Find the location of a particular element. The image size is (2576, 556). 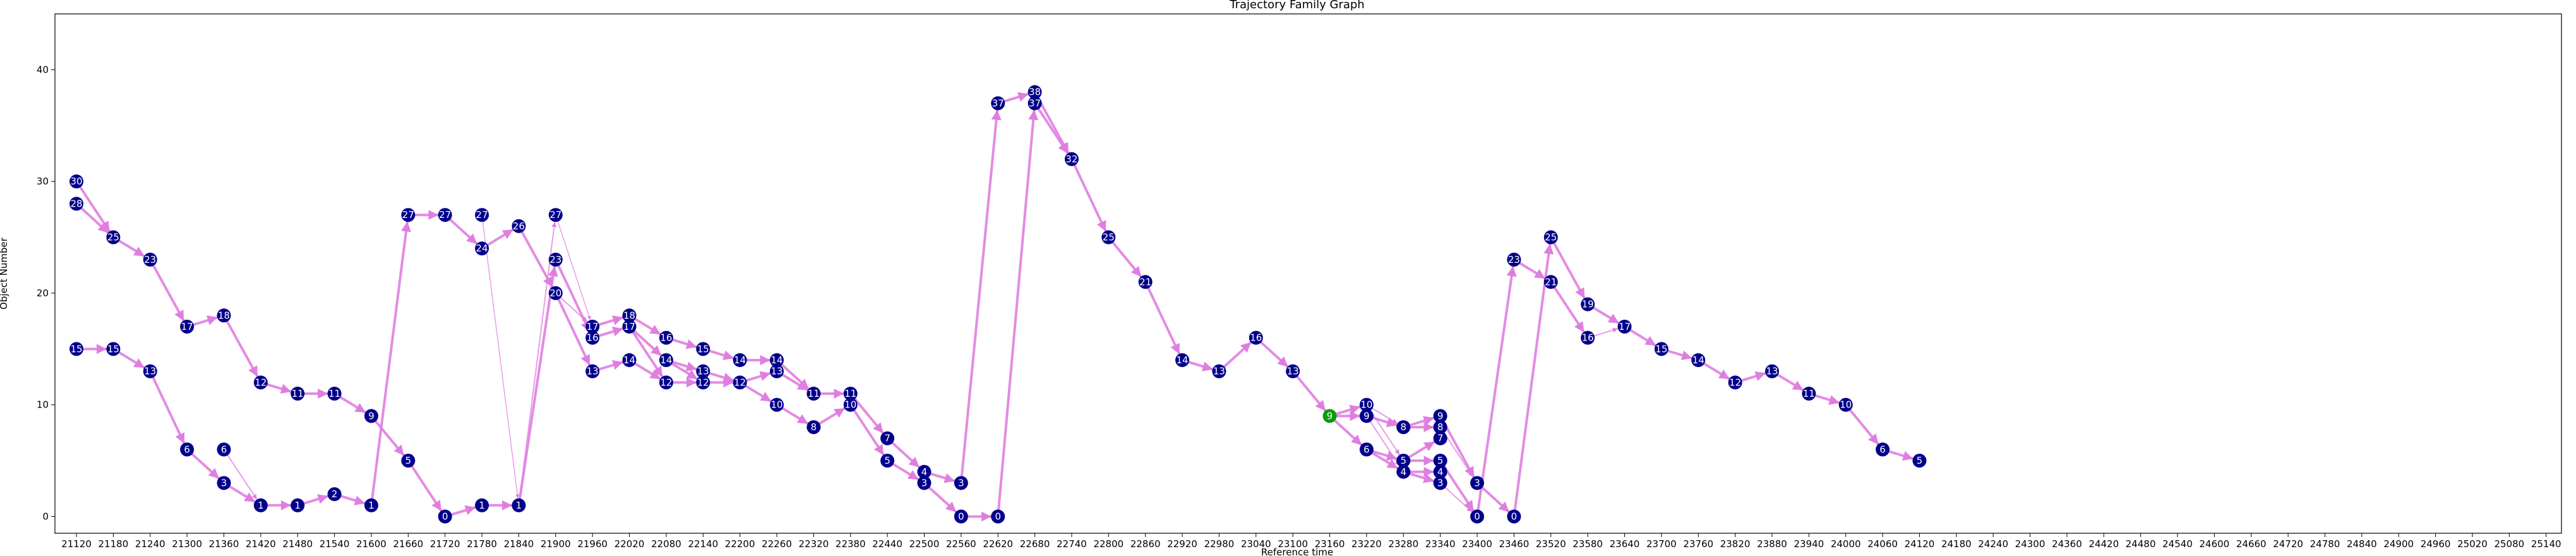

x-tick-label: 21240 is located at coordinates (150, 544).